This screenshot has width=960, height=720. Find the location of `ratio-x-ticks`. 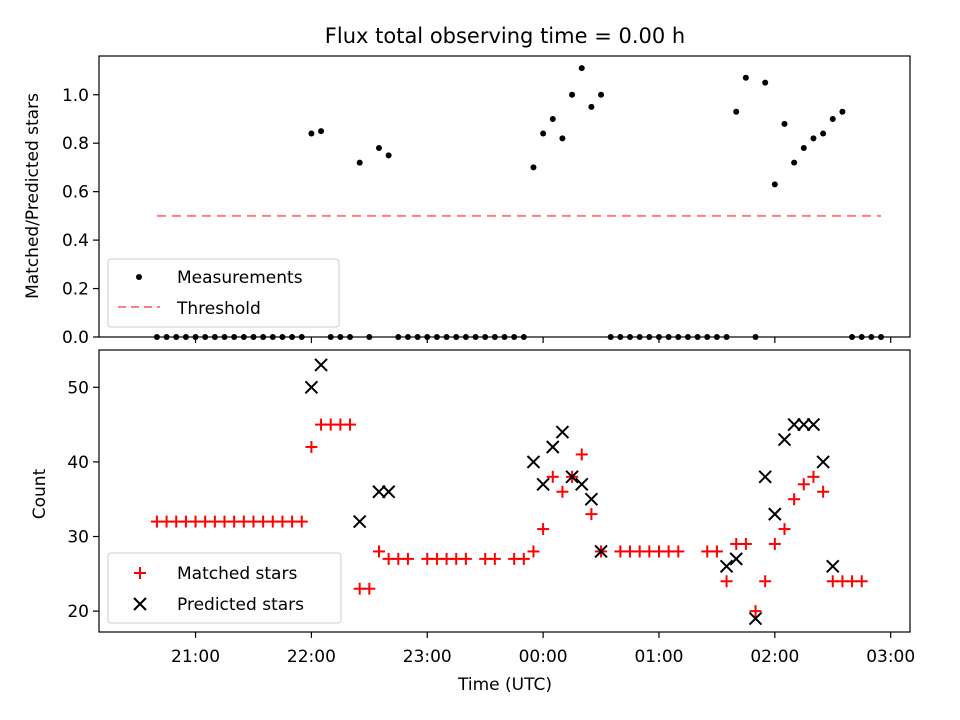

ratio-x-ticks is located at coordinates (543, 340).